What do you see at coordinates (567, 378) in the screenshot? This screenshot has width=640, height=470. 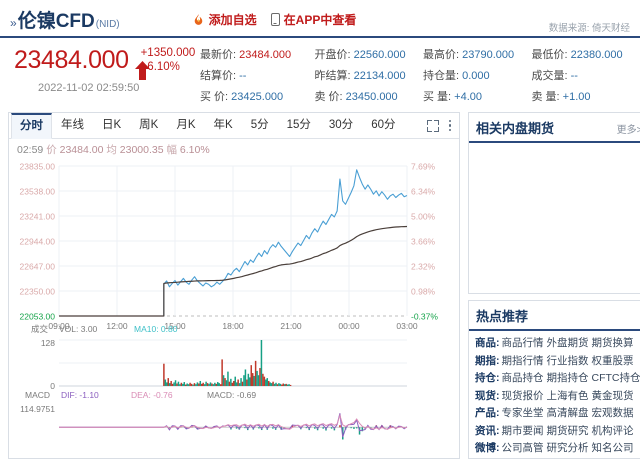 I see `hot-link: 期指持仓` at bounding box center [567, 378].